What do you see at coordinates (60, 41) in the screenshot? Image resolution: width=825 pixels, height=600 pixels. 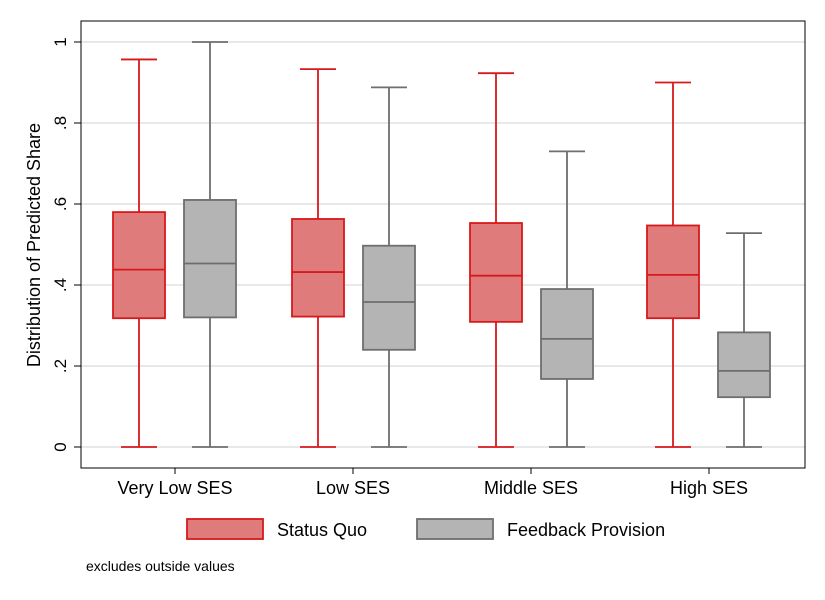 I see `y-tick-label: 1` at bounding box center [60, 41].